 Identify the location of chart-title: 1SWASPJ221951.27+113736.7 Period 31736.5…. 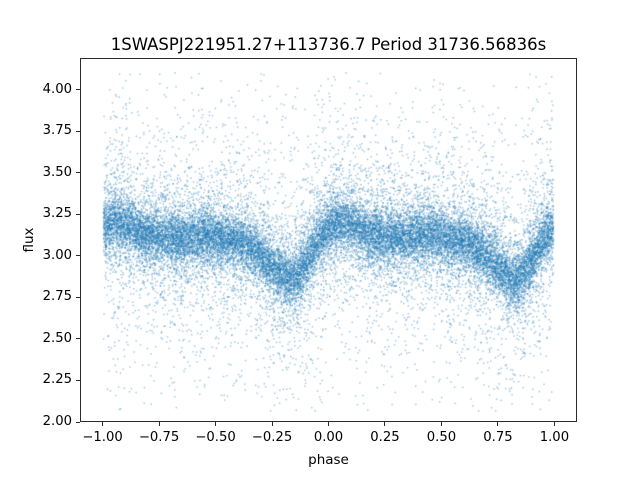
(328, 44).